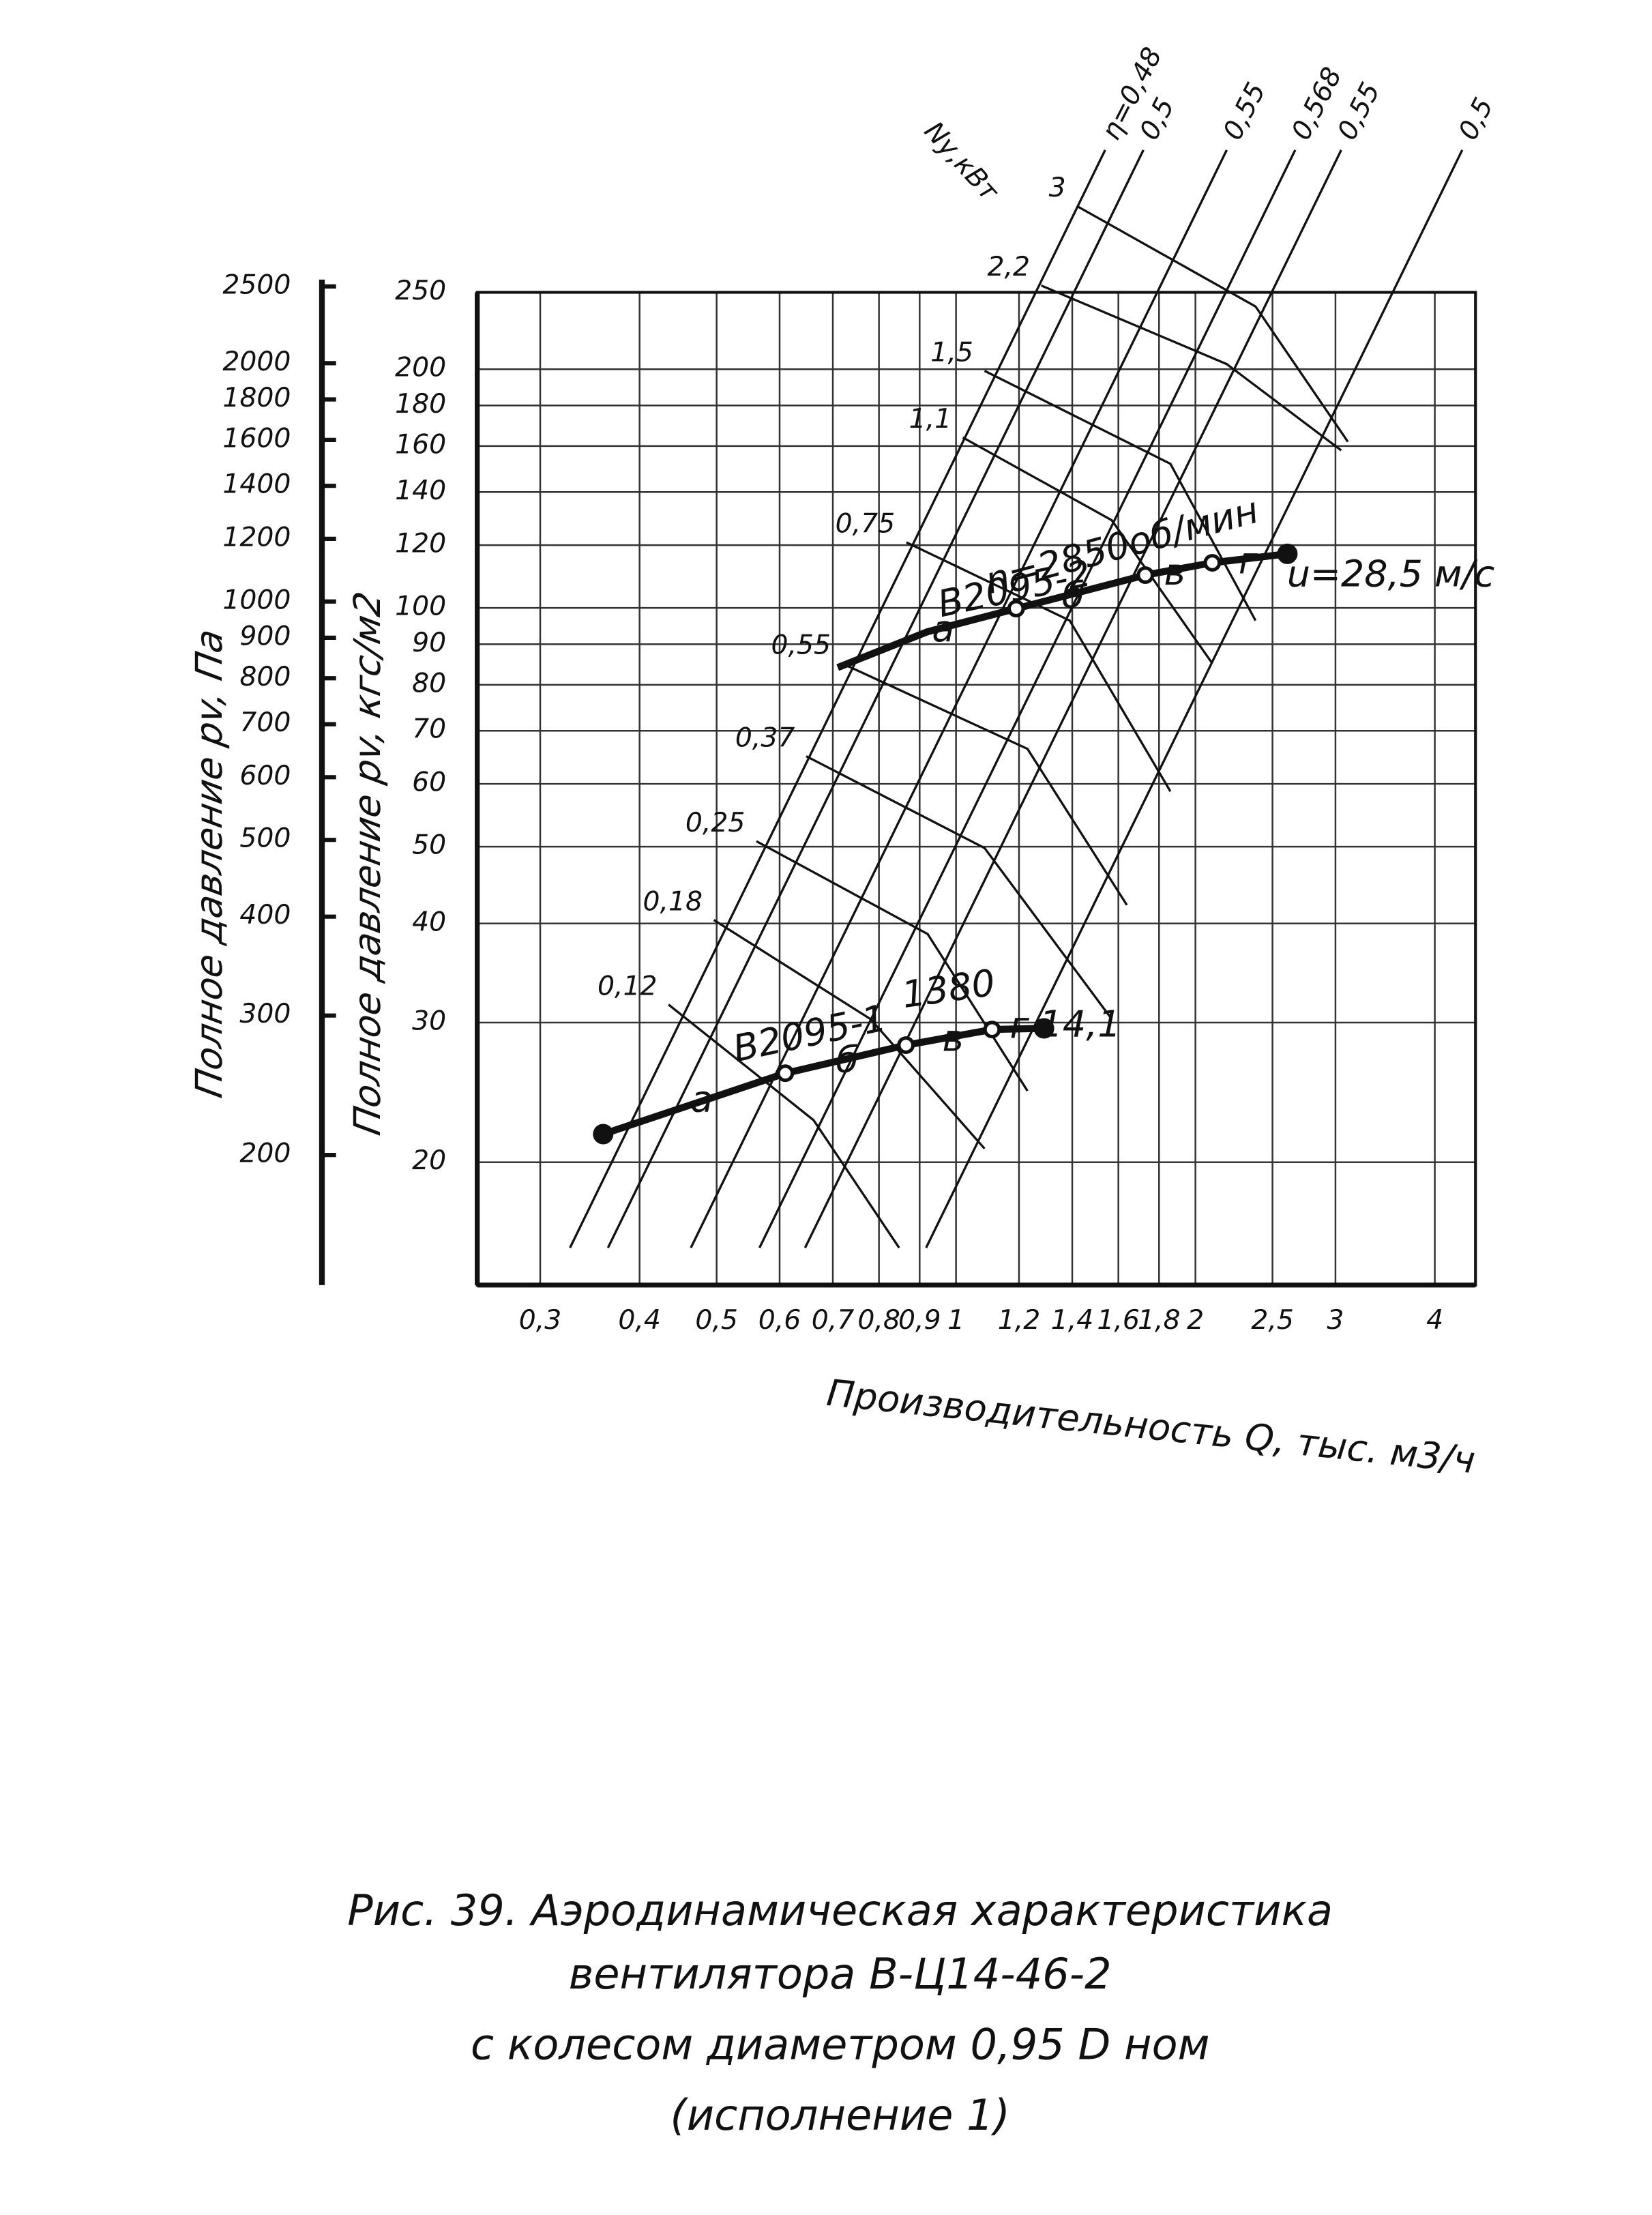  I want to click on x-tick-label: 1,6, so click(1118, 1320).